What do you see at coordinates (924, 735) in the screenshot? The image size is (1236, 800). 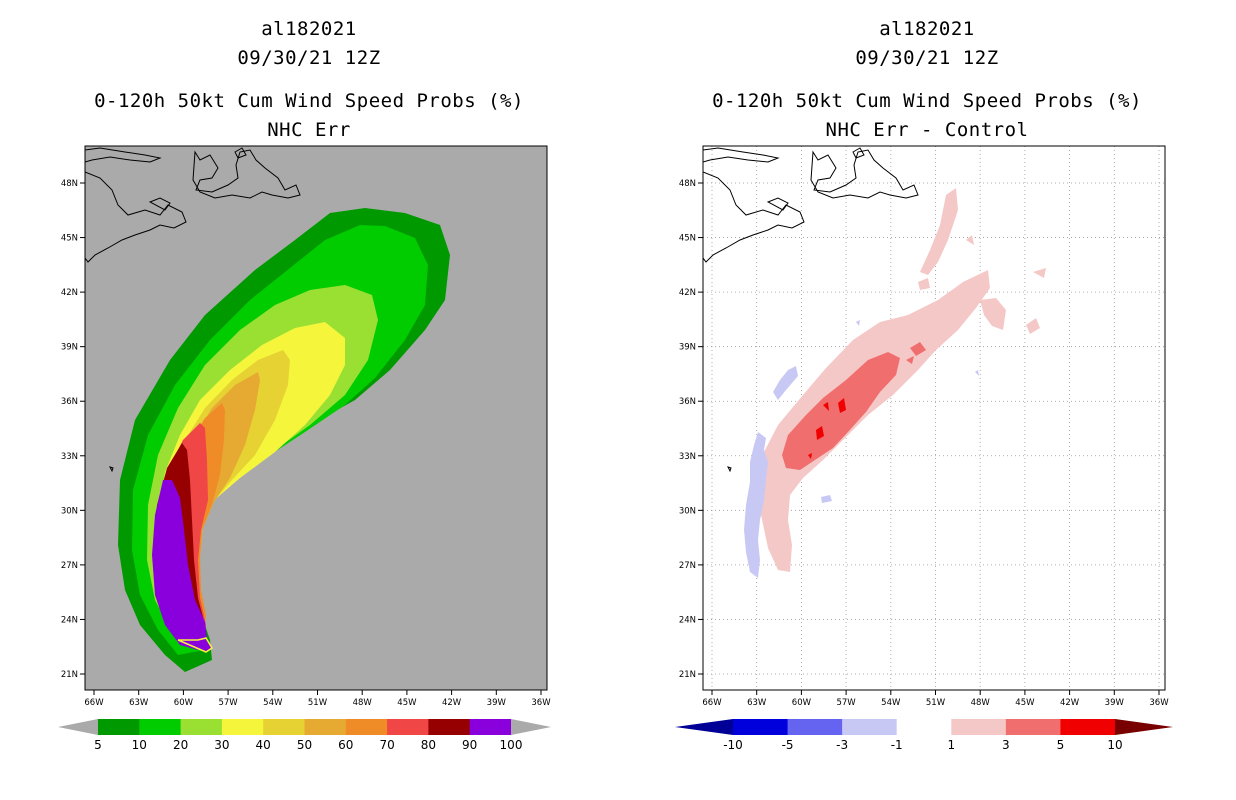 I see `colorbar: -10 -5 -3 -1 1 3 5 10` at bounding box center [924, 735].